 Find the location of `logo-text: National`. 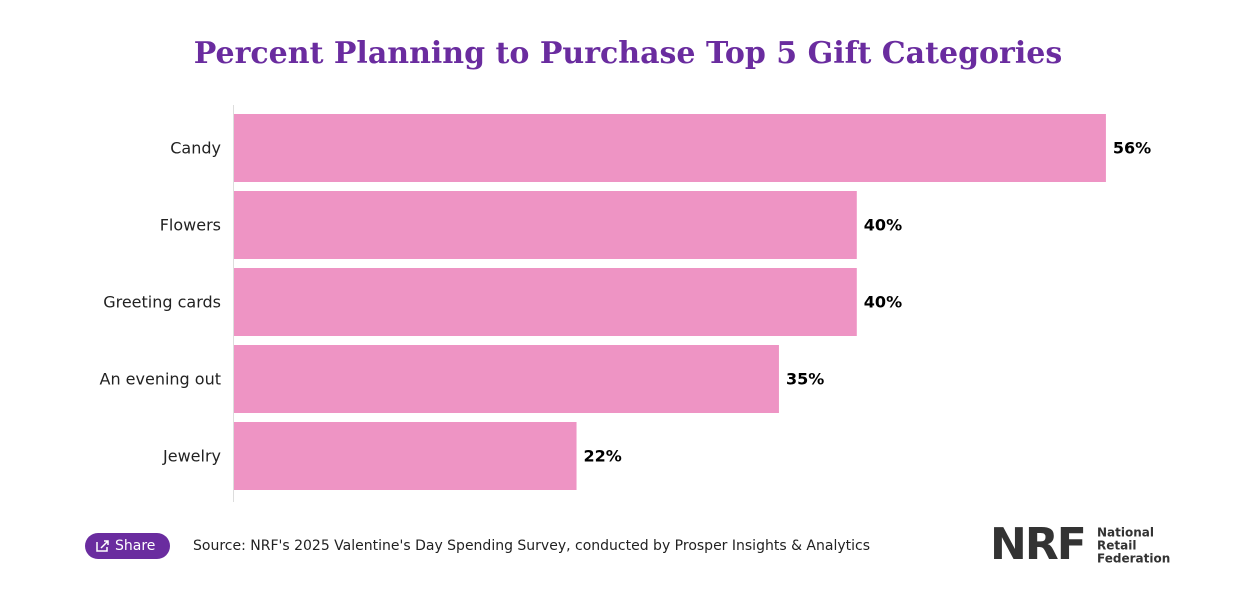

logo-text: National is located at coordinates (1125, 533).